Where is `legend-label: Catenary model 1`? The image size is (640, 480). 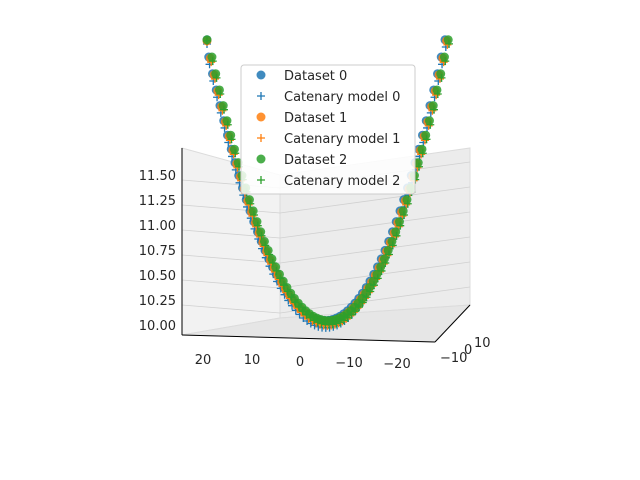
legend-label: Catenary model 1 is located at coordinates (342, 139).